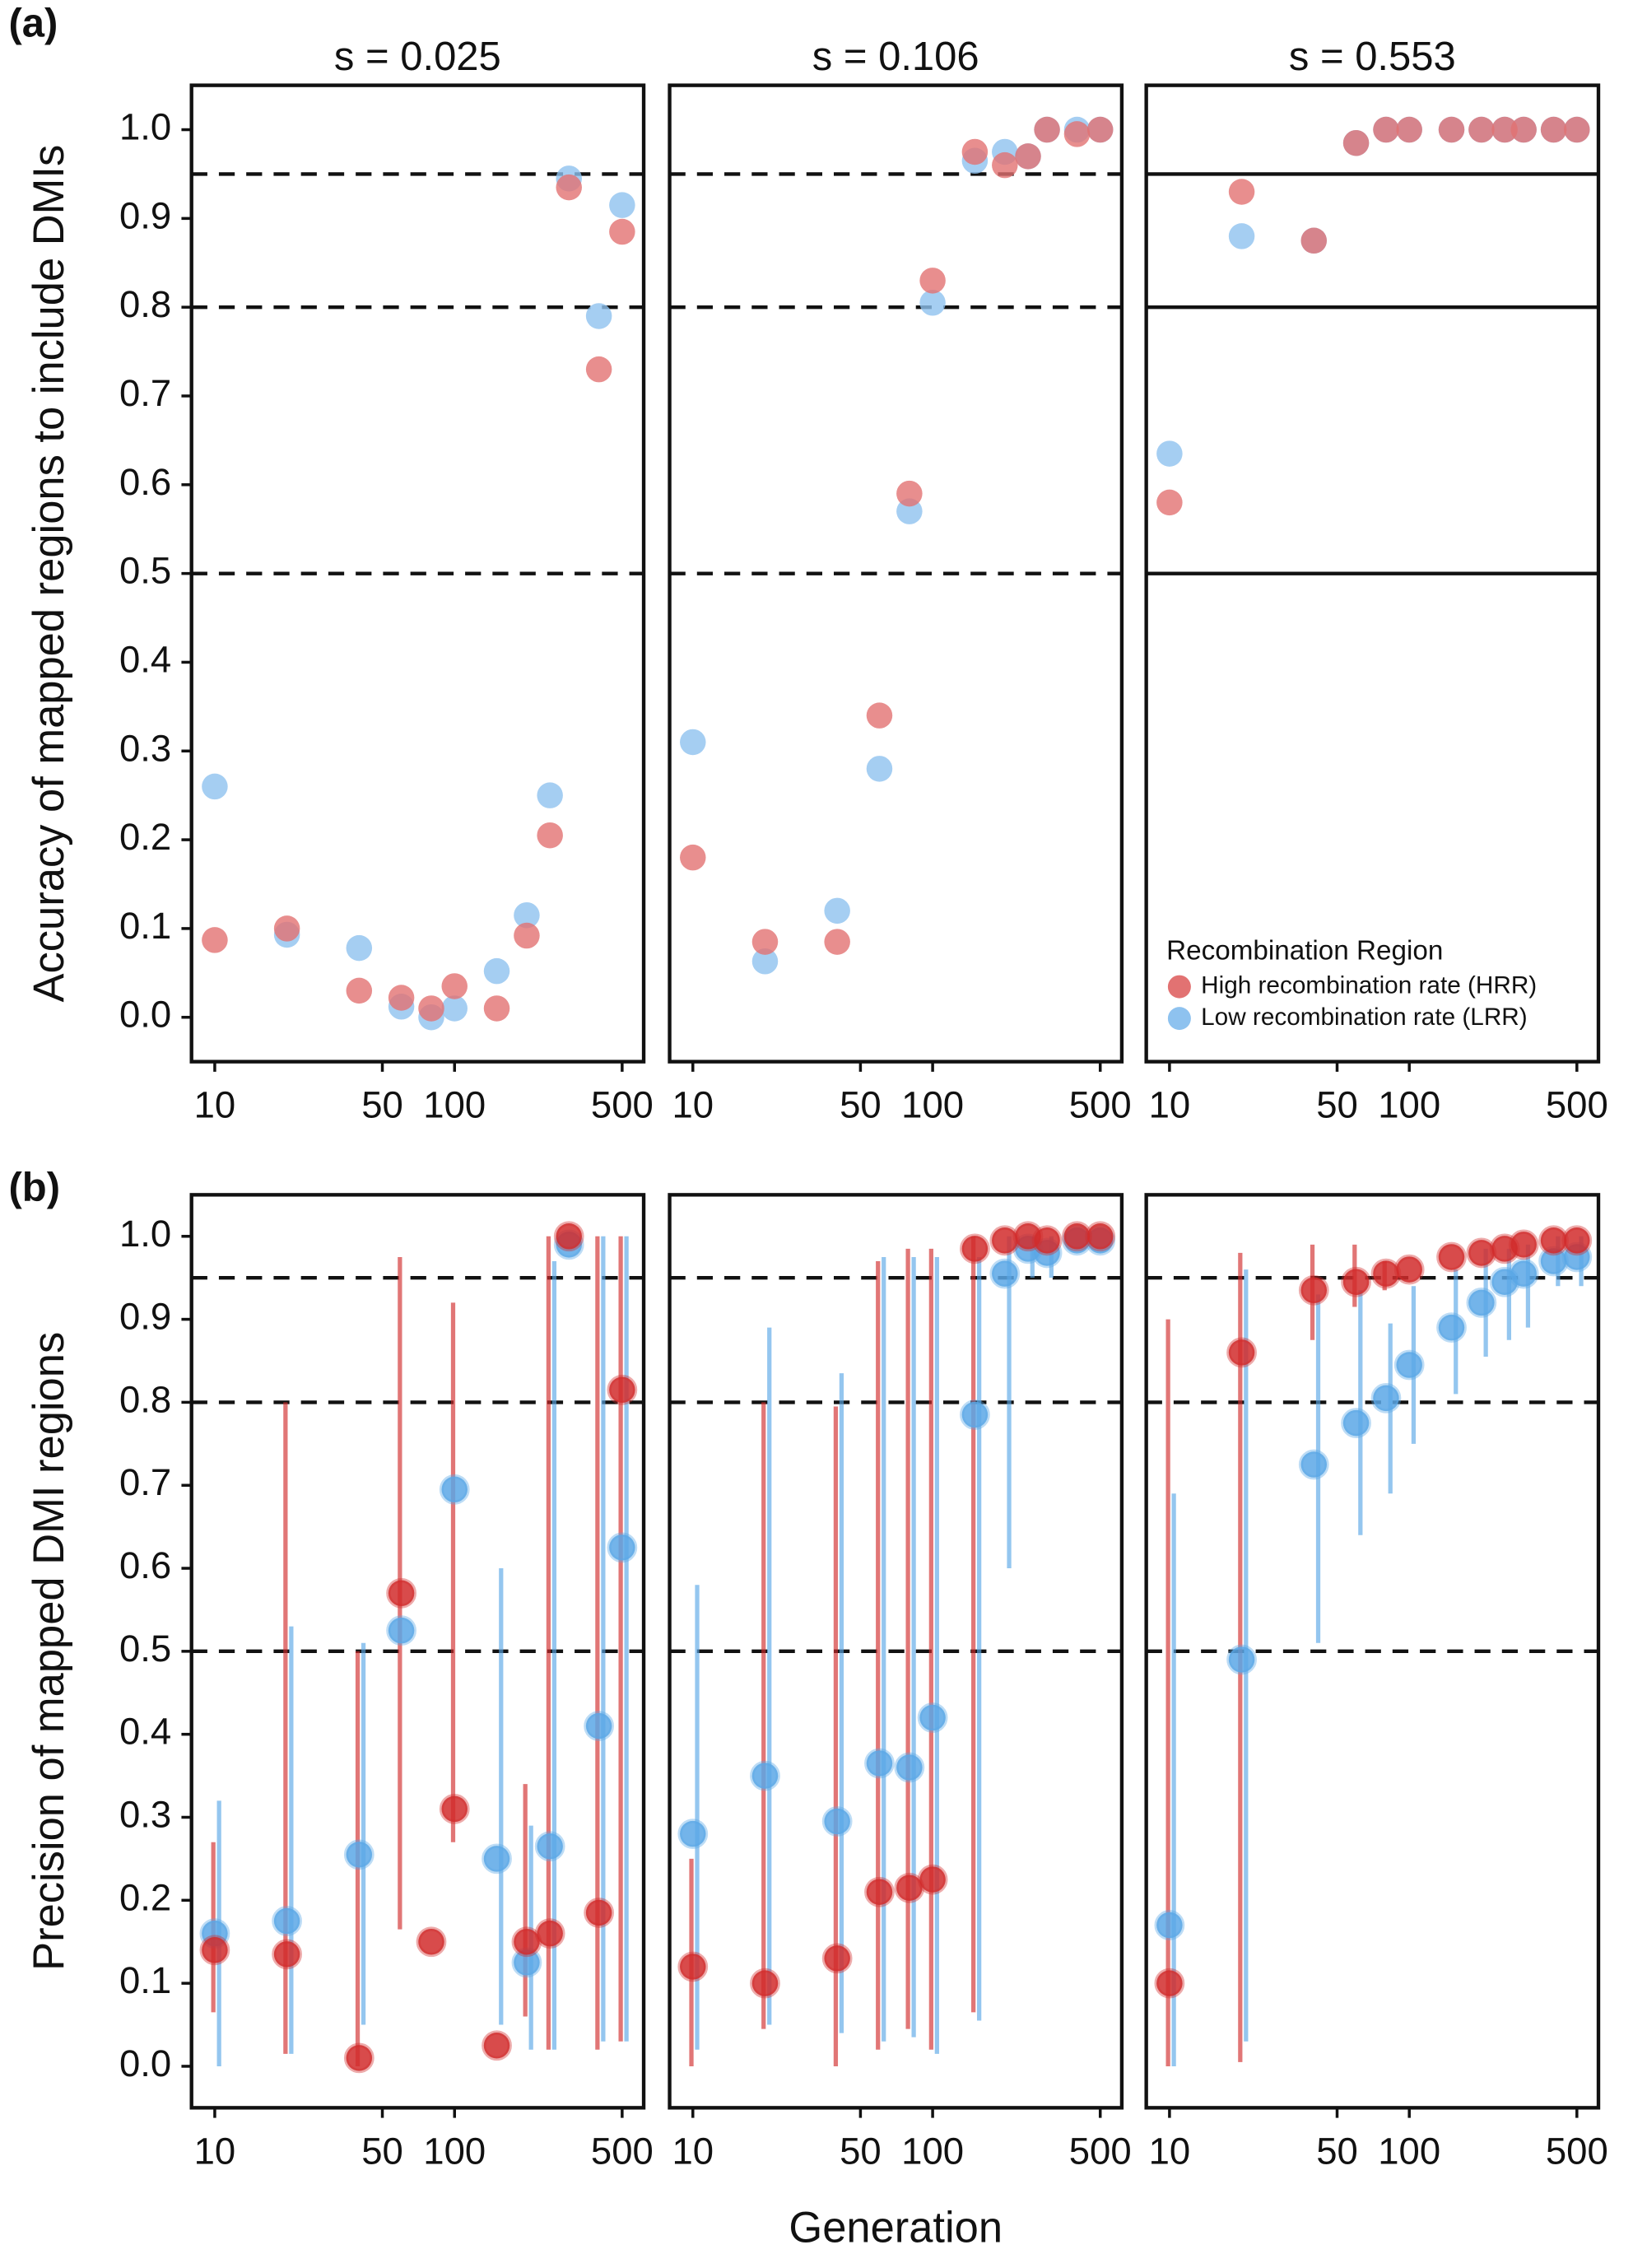 This screenshot has height=2268, width=1633. Describe the element at coordinates (145, 127) in the screenshot. I see `y-tick-label: 1.0` at that location.